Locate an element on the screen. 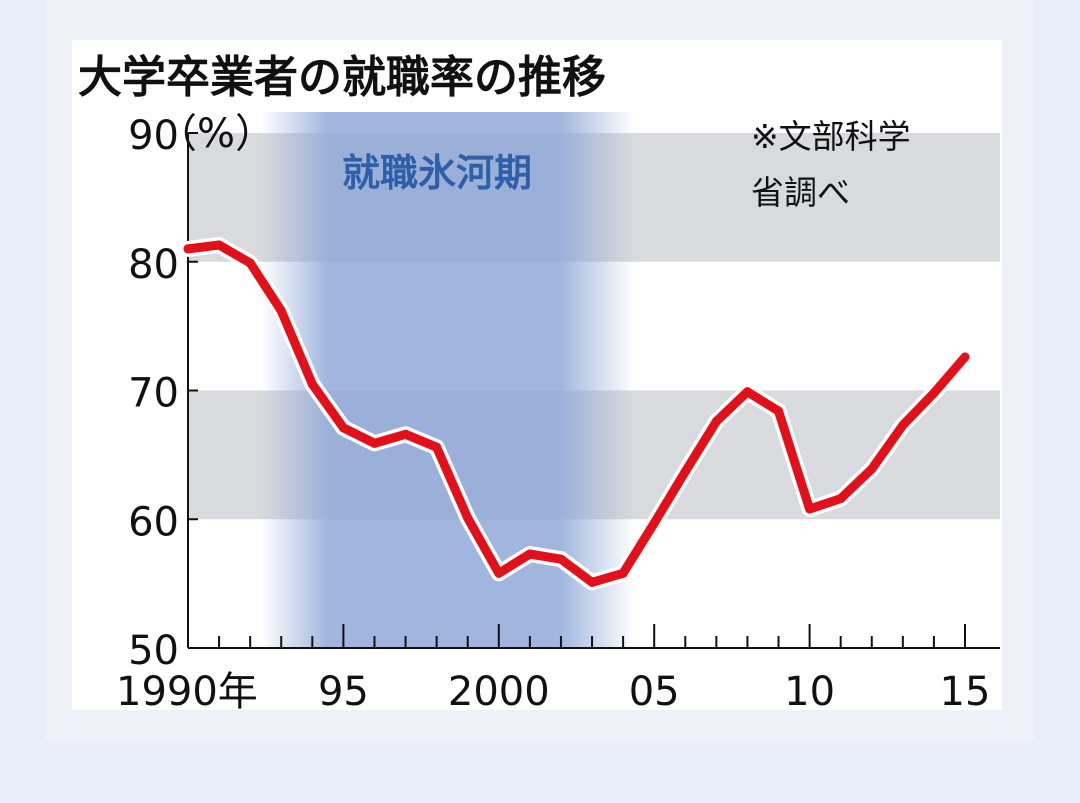  source-note-line1: ※文部科学 is located at coordinates (831, 136).